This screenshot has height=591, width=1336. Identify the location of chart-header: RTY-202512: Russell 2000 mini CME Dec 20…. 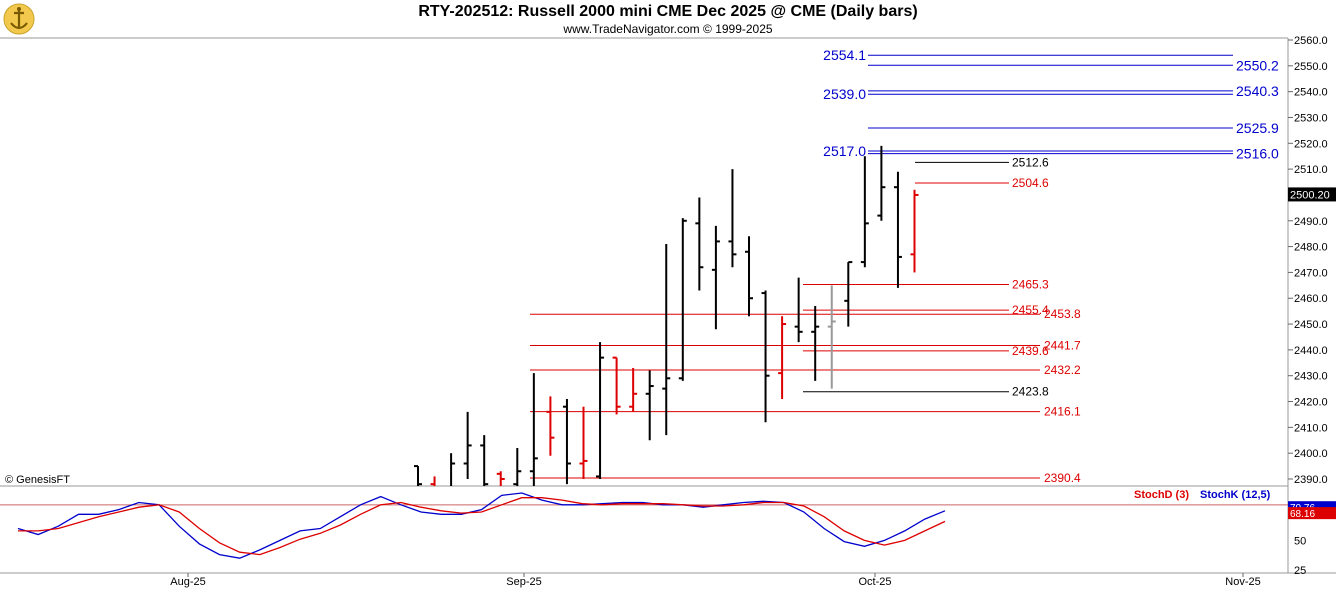
(668, 19).